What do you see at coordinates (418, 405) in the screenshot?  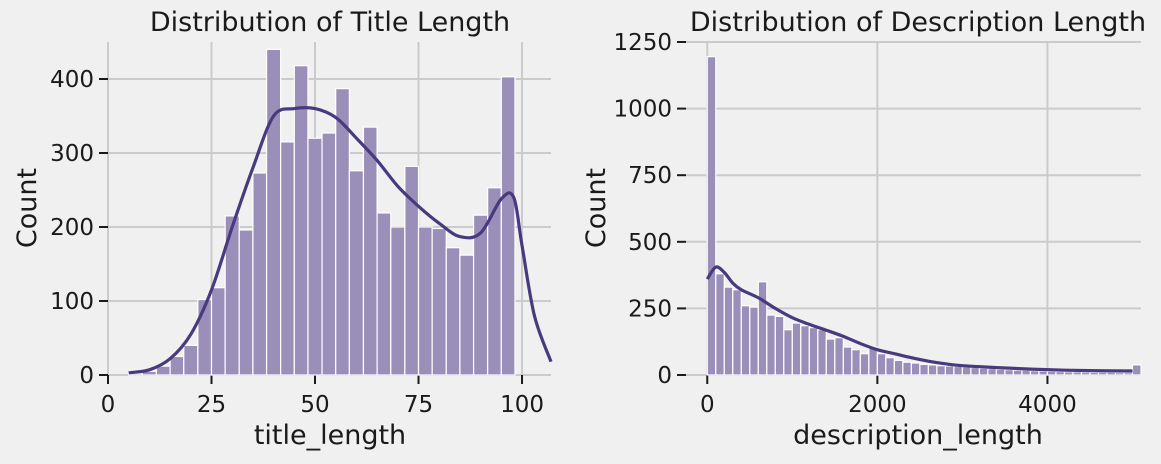 I see `x-tick-label: 75` at bounding box center [418, 405].